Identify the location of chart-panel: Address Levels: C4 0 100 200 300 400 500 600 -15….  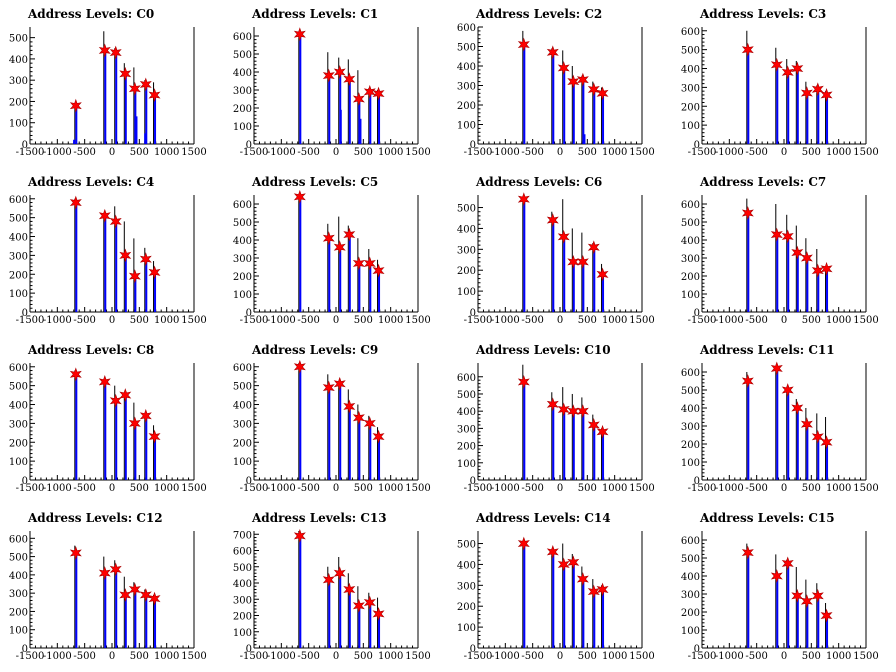
(112, 252).